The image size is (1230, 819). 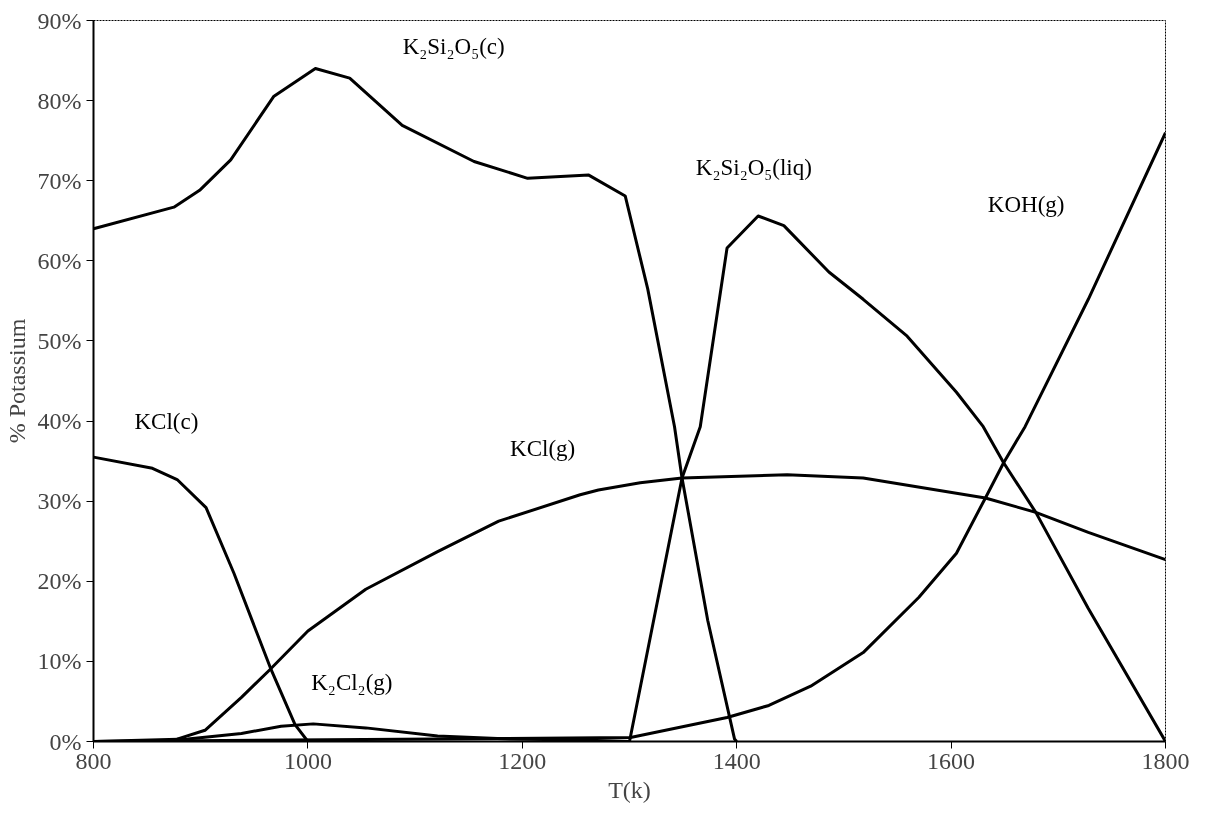 I want to click on x-tick-label: 1200, so click(x=522, y=760).